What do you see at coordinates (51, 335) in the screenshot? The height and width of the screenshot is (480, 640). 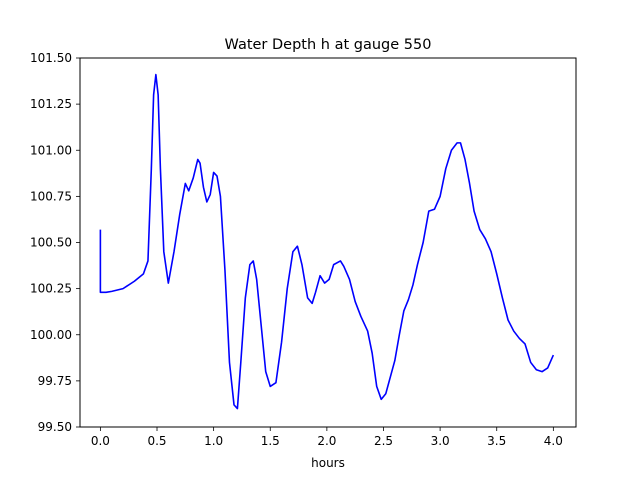 I see `y-tick-label: 100.00` at bounding box center [51, 335].